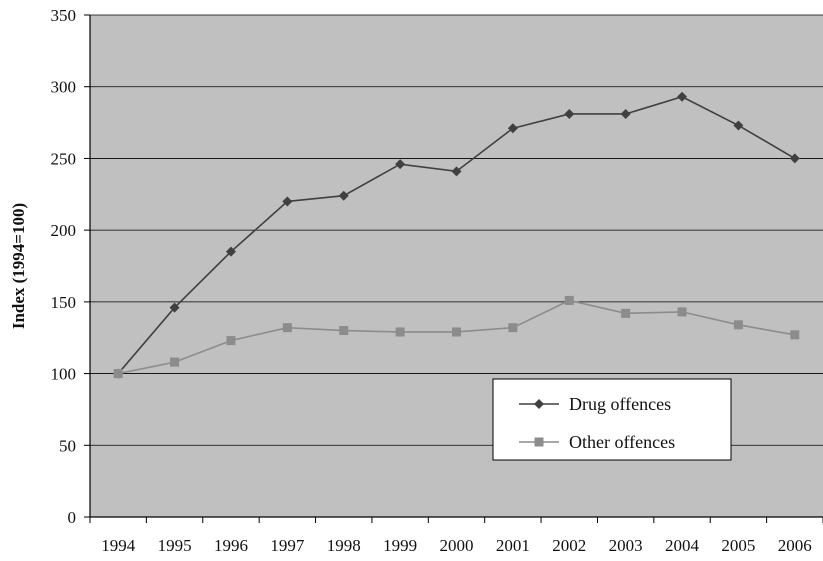  What do you see at coordinates (622, 442) in the screenshot?
I see `legend-label-other-offences: Other offences` at bounding box center [622, 442].